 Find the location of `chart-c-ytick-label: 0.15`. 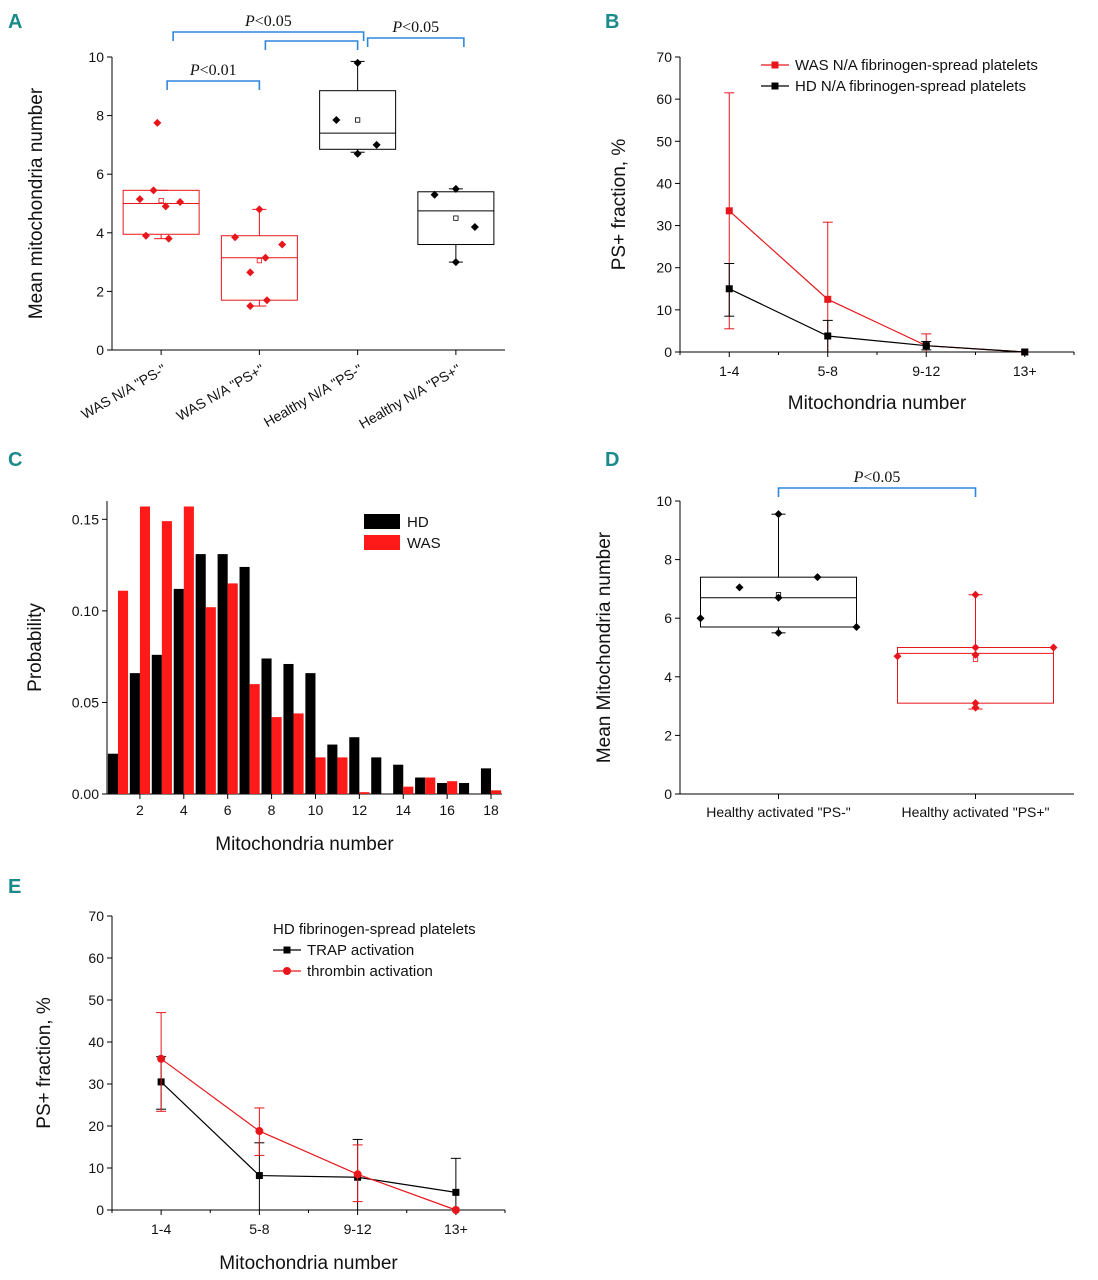

chart-c-ytick-label: 0.15 is located at coordinates (85, 519).